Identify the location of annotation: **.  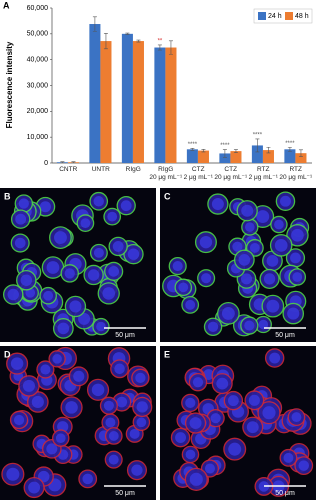
(160, 42).